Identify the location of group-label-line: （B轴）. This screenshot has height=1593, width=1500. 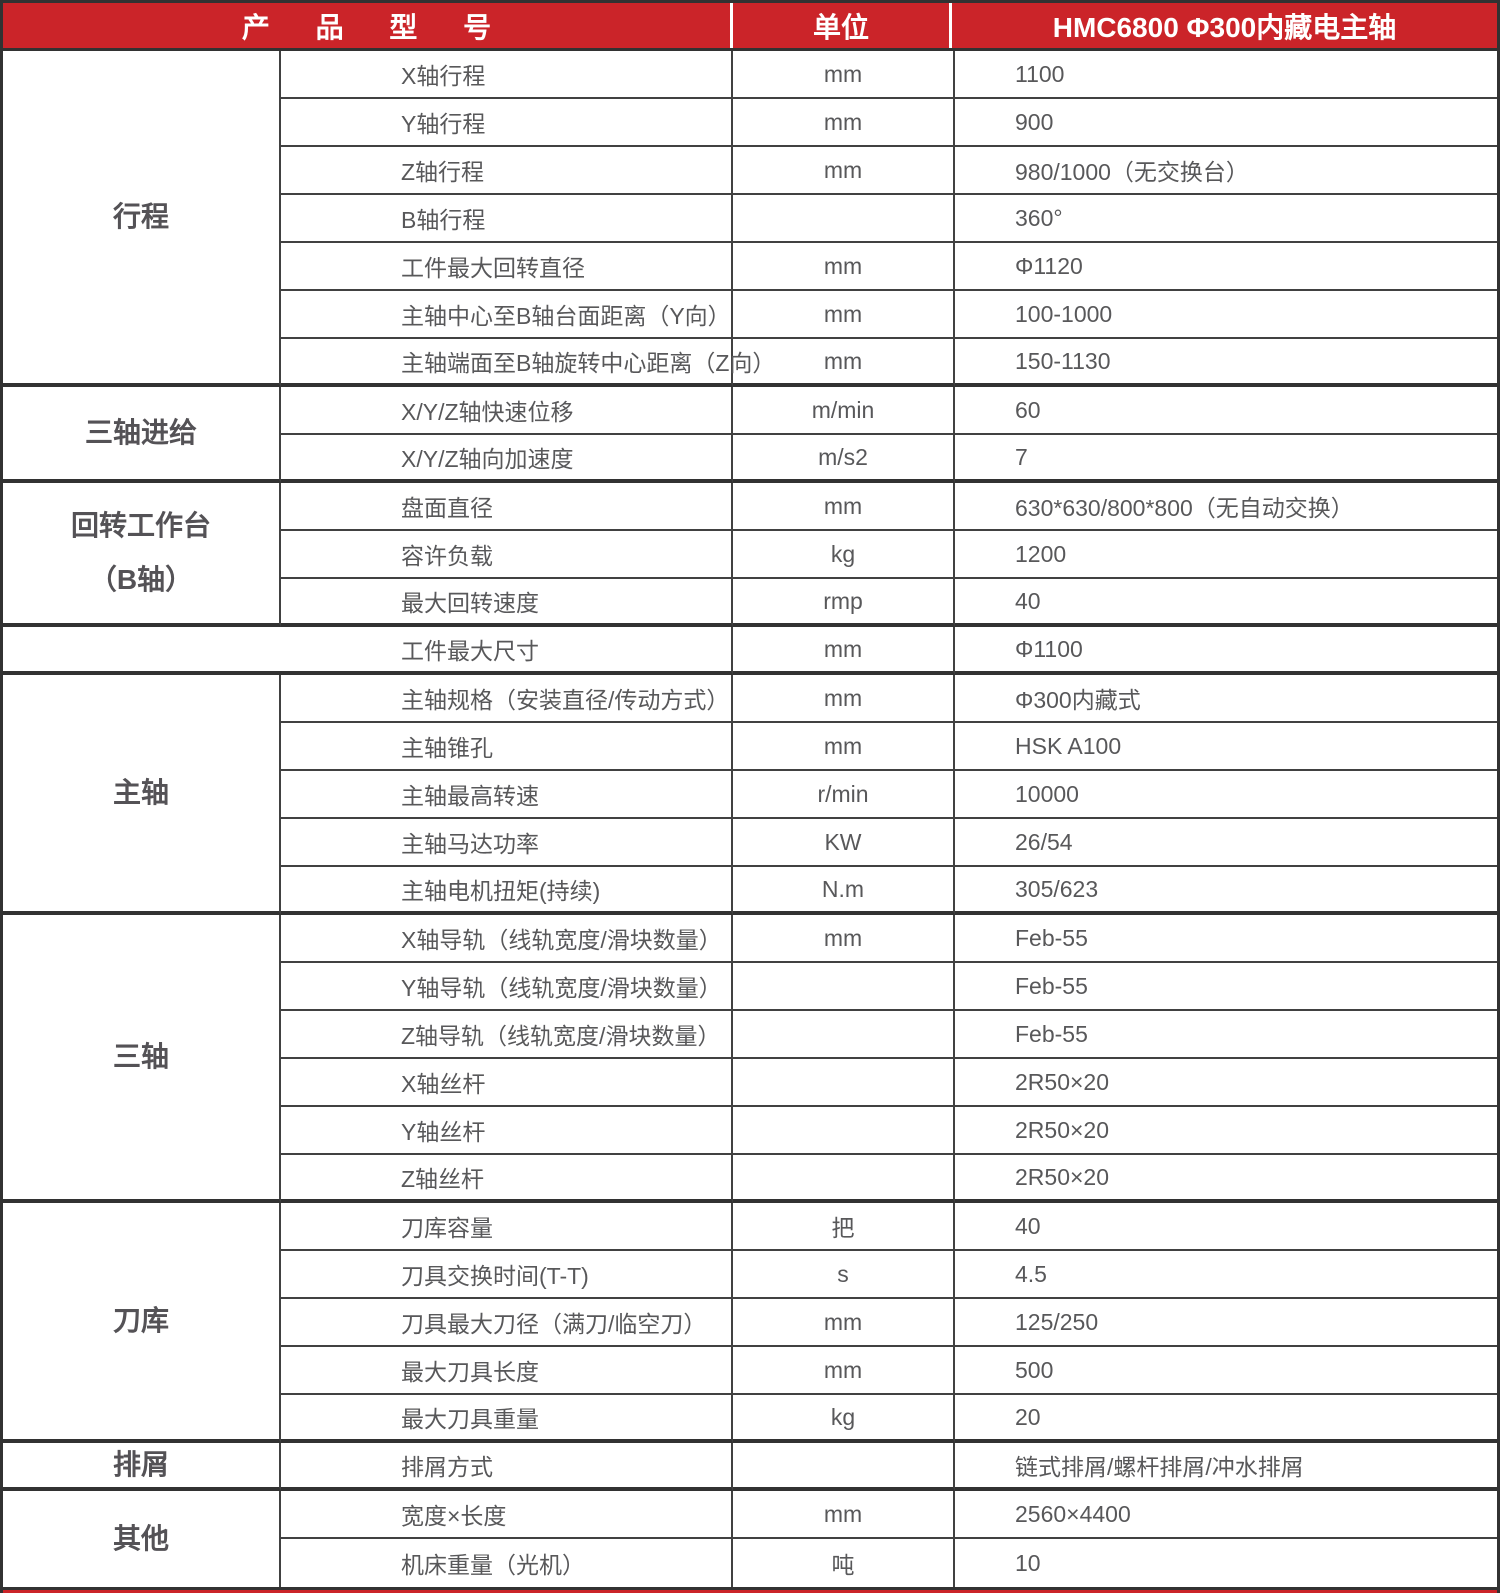
(141, 579).